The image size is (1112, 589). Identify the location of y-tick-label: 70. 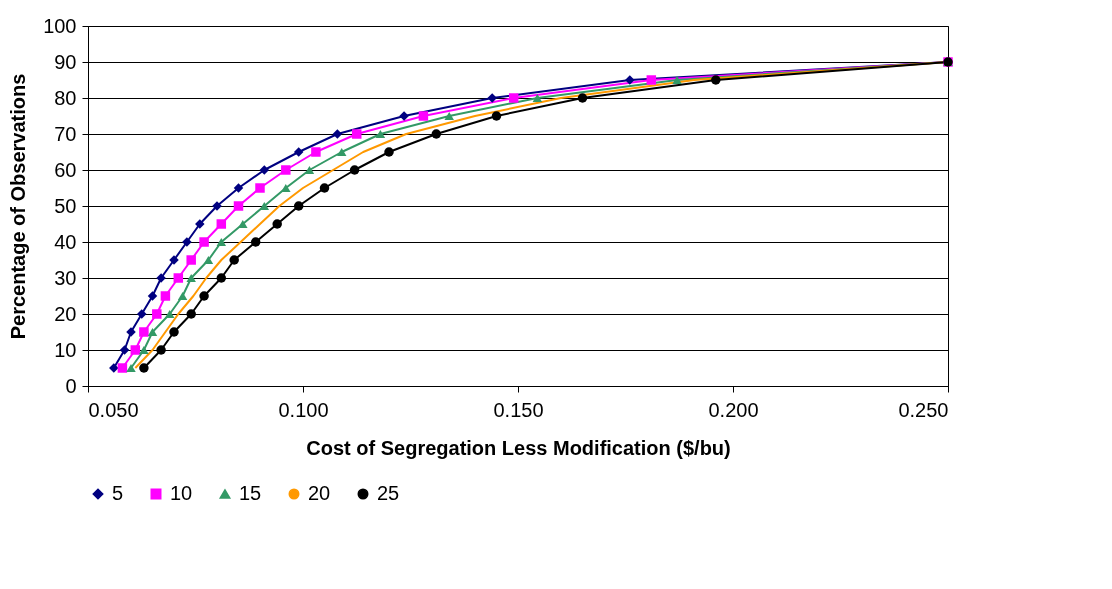
(65, 133).